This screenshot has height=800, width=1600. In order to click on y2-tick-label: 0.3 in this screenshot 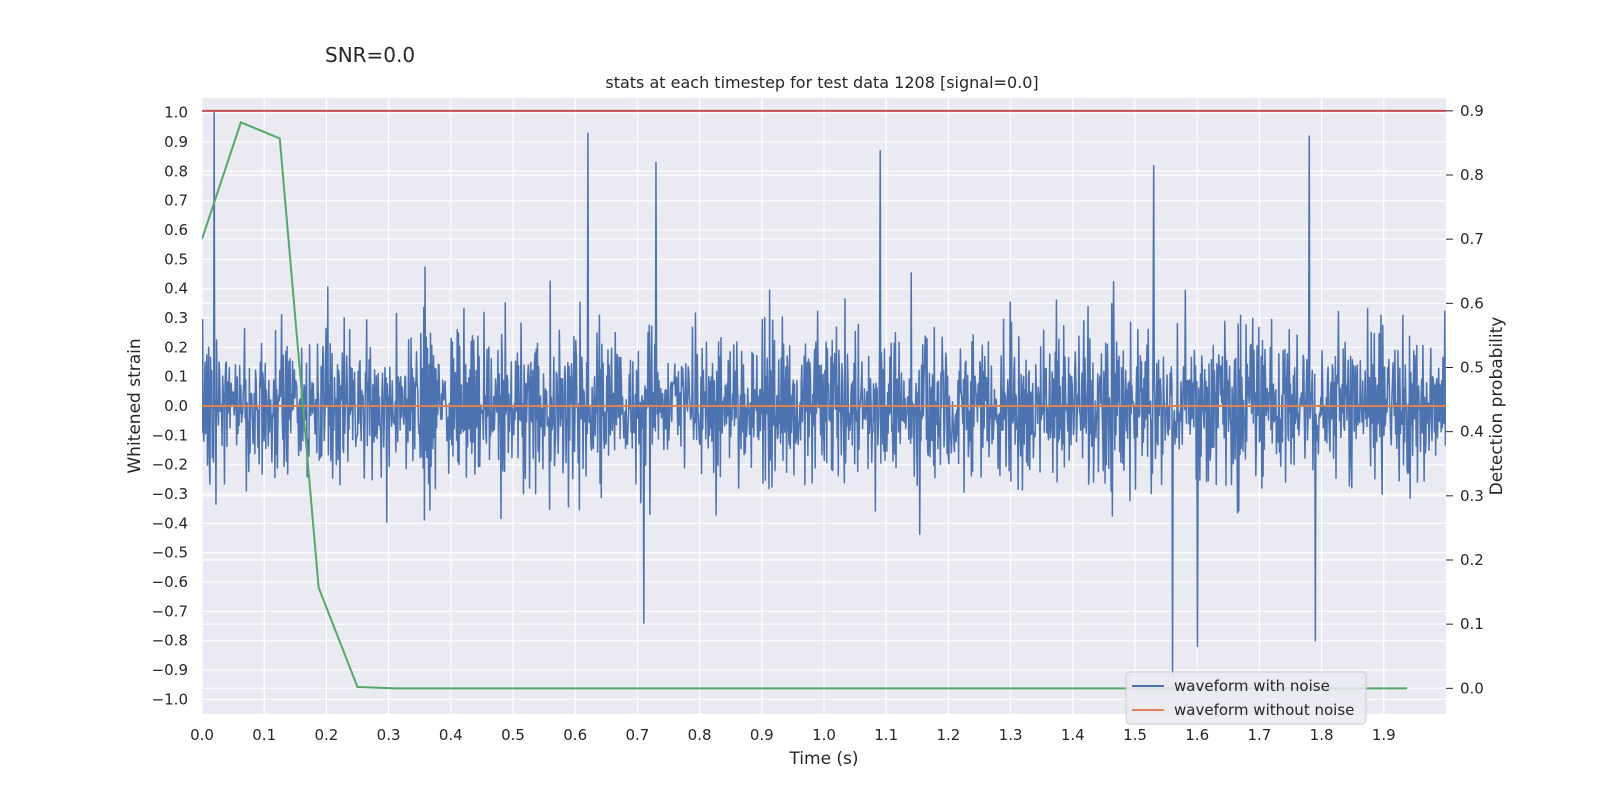, I will do `click(1472, 496)`.